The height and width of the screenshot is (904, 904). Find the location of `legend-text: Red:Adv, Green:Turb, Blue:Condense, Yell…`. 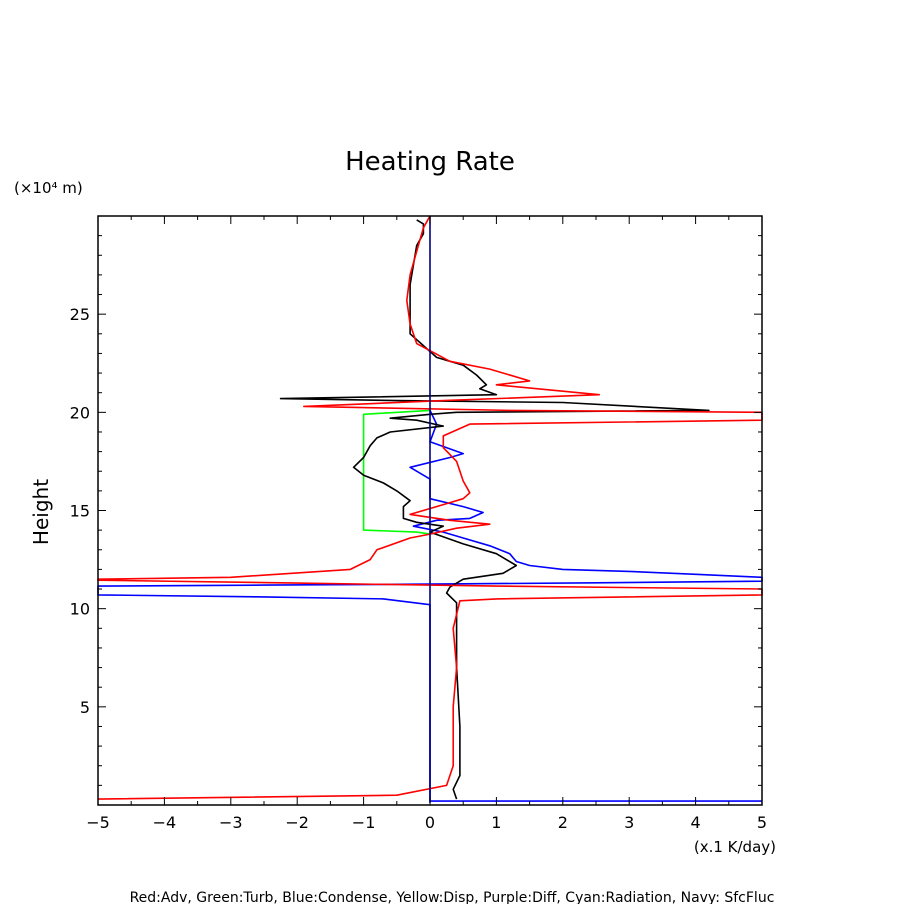

legend-text: Red:Adv, Green:Turb, Blue:Condense, Yell… is located at coordinates (452, 897).